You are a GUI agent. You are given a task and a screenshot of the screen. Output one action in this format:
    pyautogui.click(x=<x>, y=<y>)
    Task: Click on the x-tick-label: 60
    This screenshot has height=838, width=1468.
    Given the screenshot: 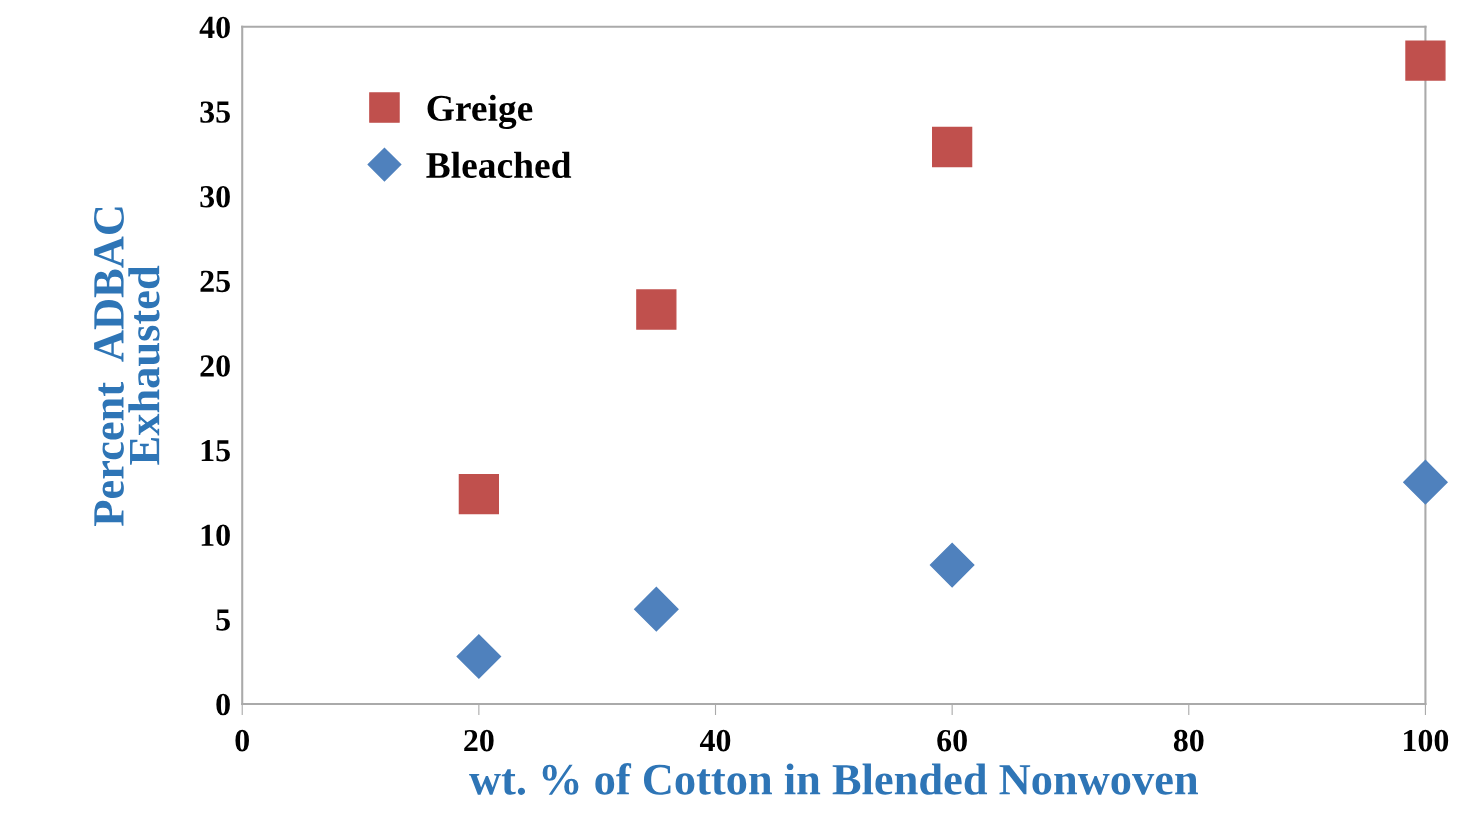 What is the action you would take?
    pyautogui.click(x=952, y=740)
    